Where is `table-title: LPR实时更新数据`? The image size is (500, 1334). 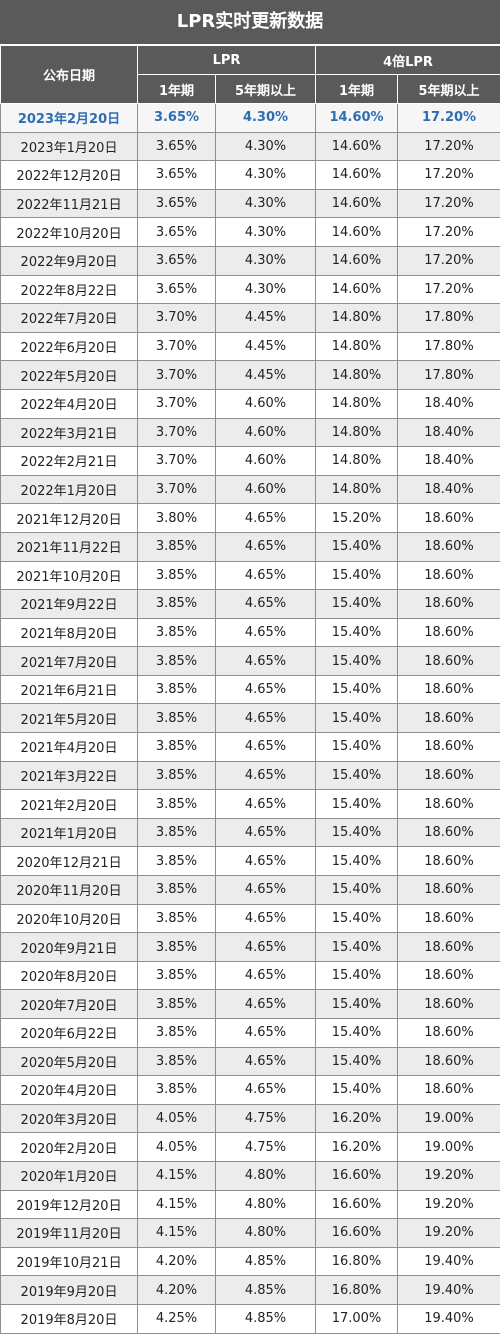 table-title: LPR实时更新数据 is located at coordinates (250, 22).